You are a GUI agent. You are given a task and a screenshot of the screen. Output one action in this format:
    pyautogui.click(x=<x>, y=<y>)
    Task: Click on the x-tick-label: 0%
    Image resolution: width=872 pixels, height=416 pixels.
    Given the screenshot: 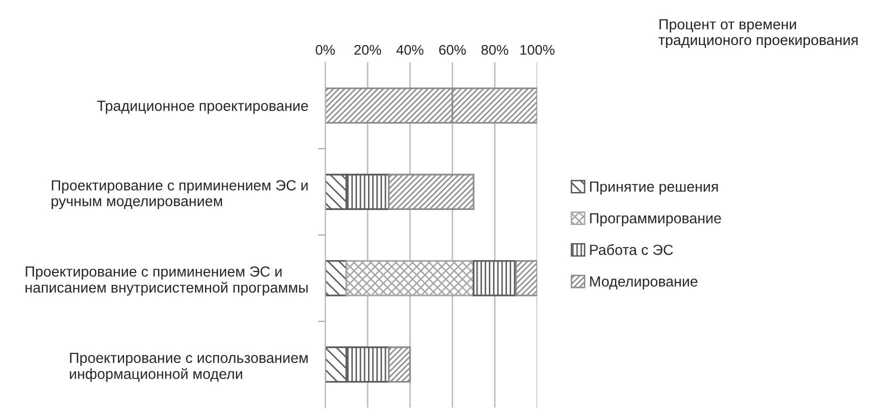 What is the action you would take?
    pyautogui.click(x=325, y=49)
    